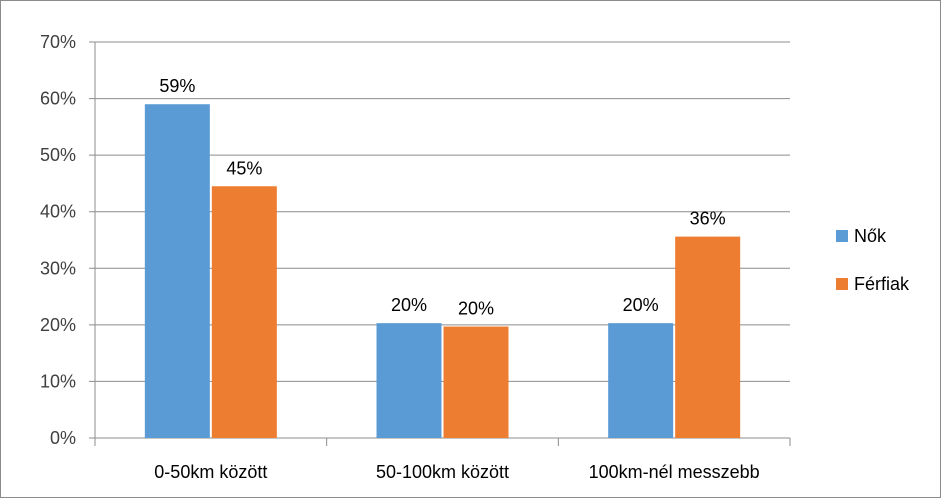 This screenshot has width=941, height=498. Describe the element at coordinates (58, 42) in the screenshot. I see `y-tick-label: 70%` at that location.